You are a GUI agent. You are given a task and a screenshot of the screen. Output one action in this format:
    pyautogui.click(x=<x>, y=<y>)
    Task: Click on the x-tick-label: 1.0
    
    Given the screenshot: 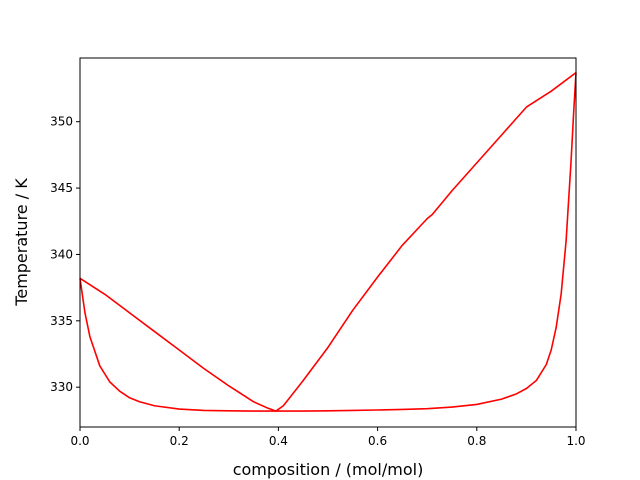 What is the action you would take?
    pyautogui.click(x=575, y=441)
    